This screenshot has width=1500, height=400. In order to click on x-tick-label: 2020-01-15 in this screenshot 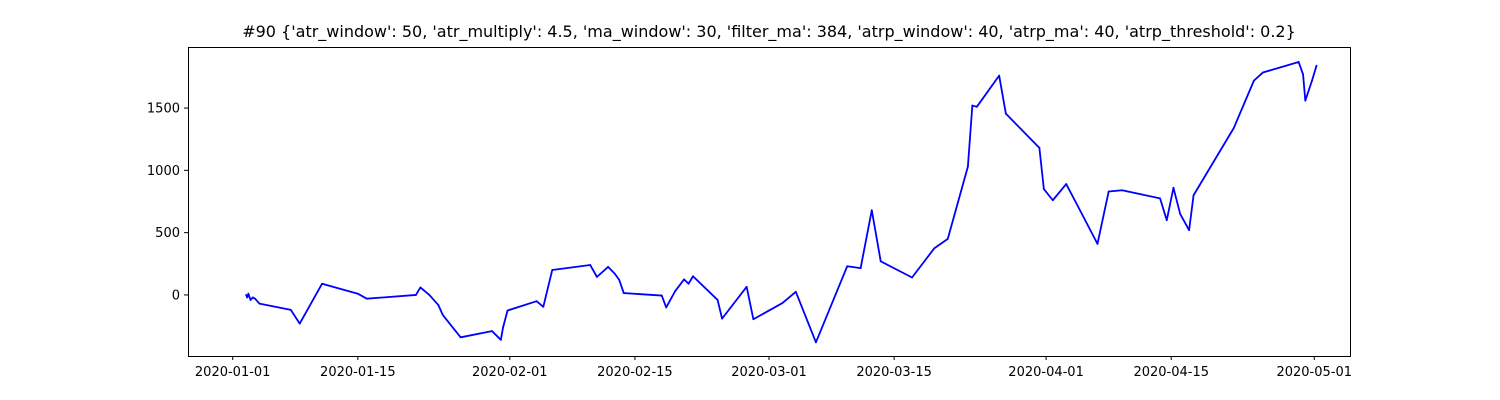, I will do `click(358, 372)`.